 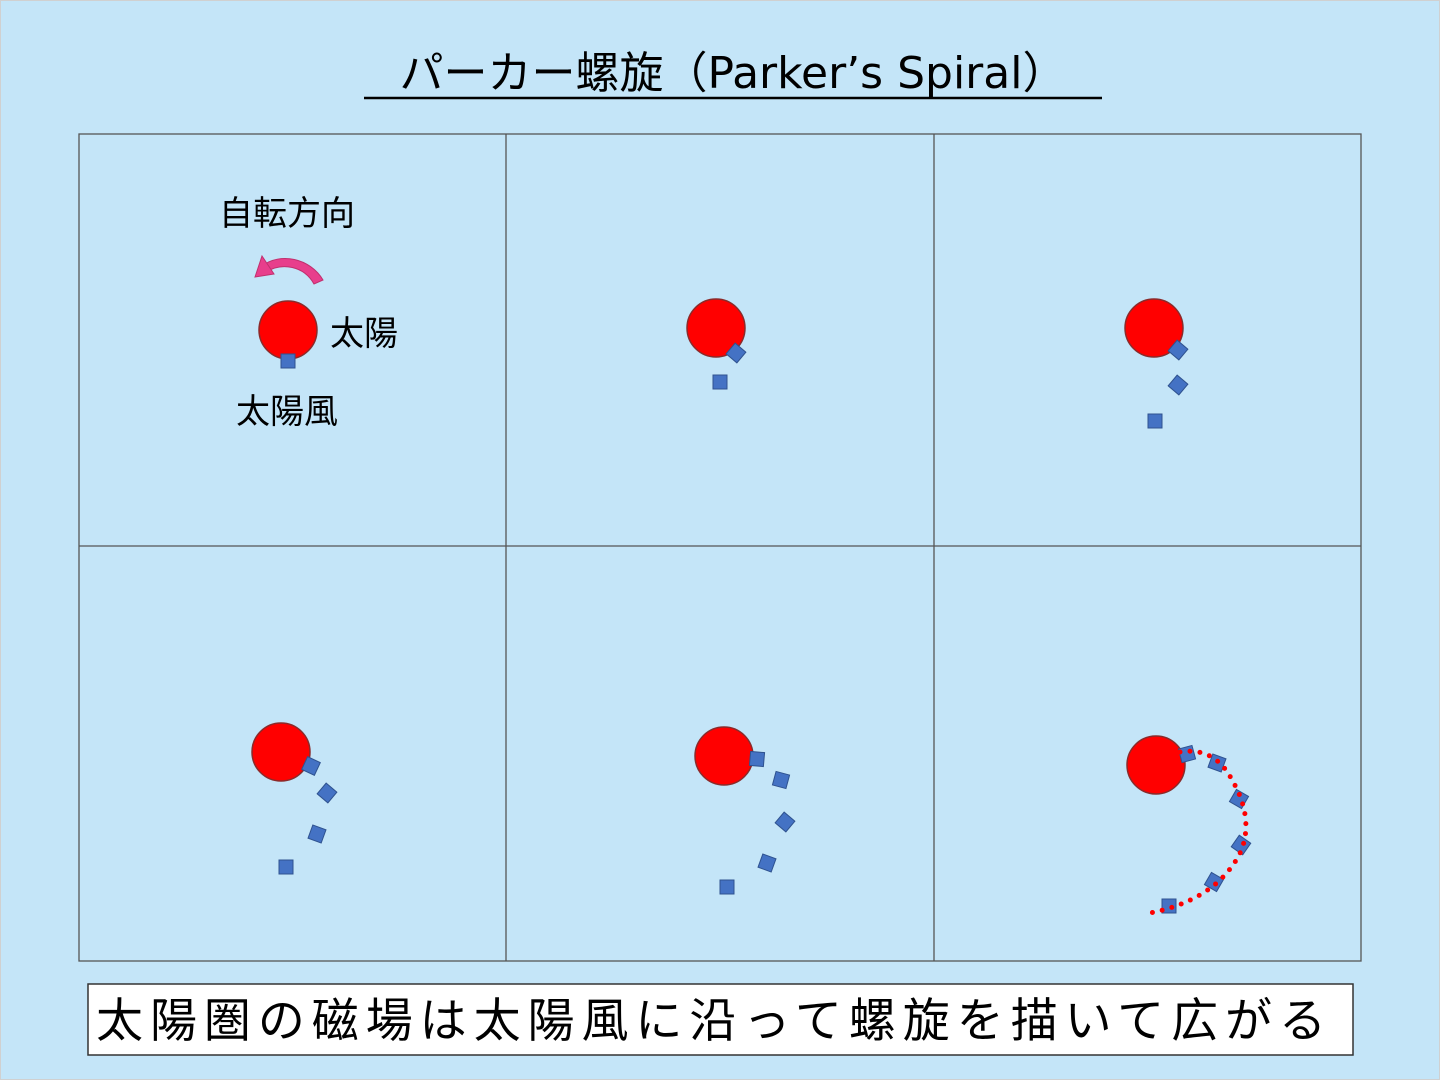 What do you see at coordinates (287, 214) in the screenshot?
I see `rotation-direction-label: 自転方向` at bounding box center [287, 214].